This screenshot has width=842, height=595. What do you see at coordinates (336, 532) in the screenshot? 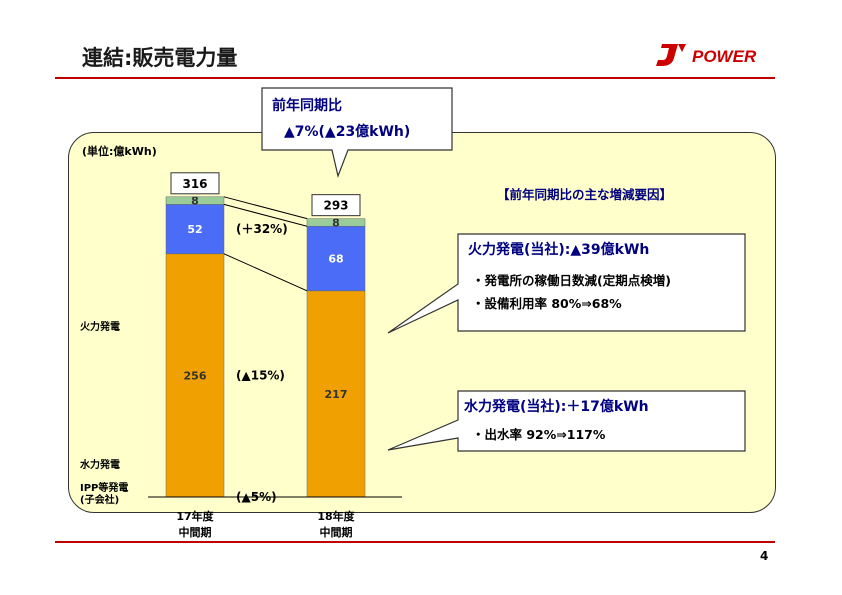
I see `category-label-1-1: 中間期` at bounding box center [336, 532].